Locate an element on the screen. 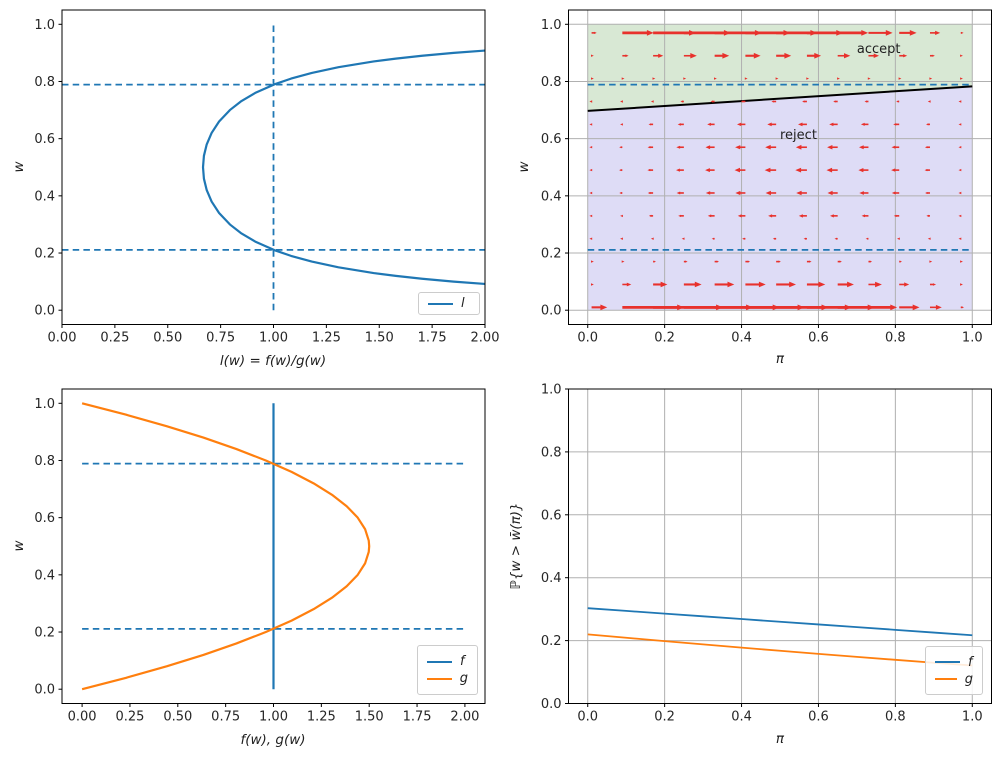 This screenshot has width=1001, height=760. reject-region-label: reject is located at coordinates (798, 135).